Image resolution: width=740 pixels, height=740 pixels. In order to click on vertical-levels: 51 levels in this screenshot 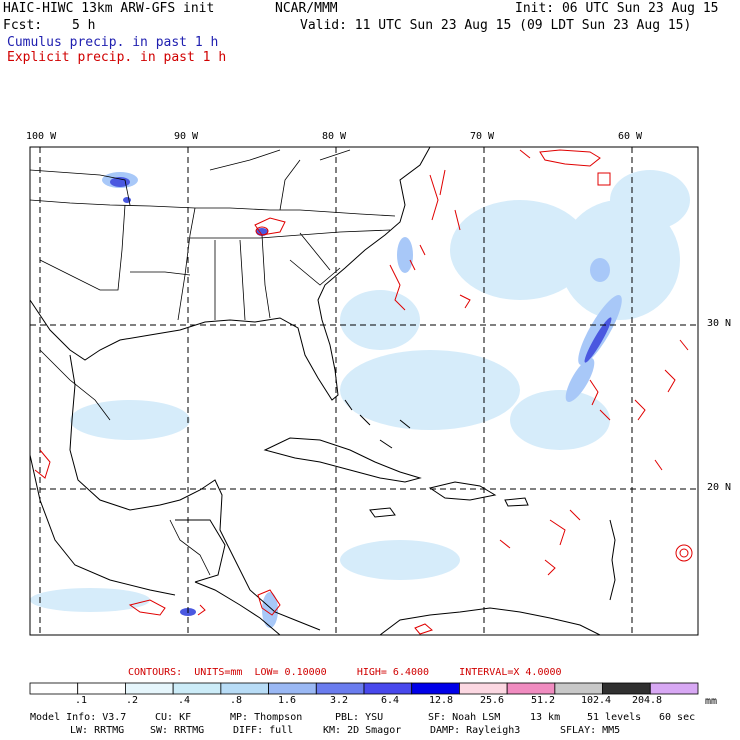, I will do `click(614, 717)`.